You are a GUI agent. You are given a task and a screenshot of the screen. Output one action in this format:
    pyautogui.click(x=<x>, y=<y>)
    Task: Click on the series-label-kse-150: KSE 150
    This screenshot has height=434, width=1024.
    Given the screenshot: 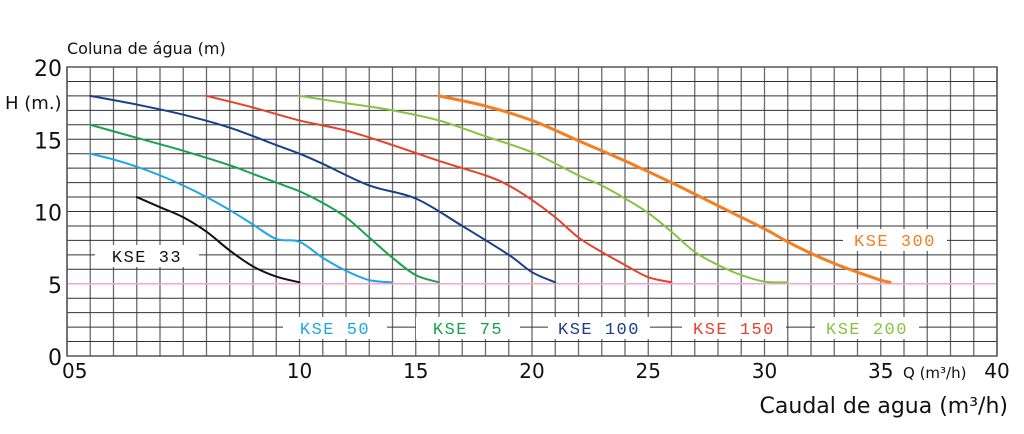 What is the action you would take?
    pyautogui.click(x=734, y=330)
    